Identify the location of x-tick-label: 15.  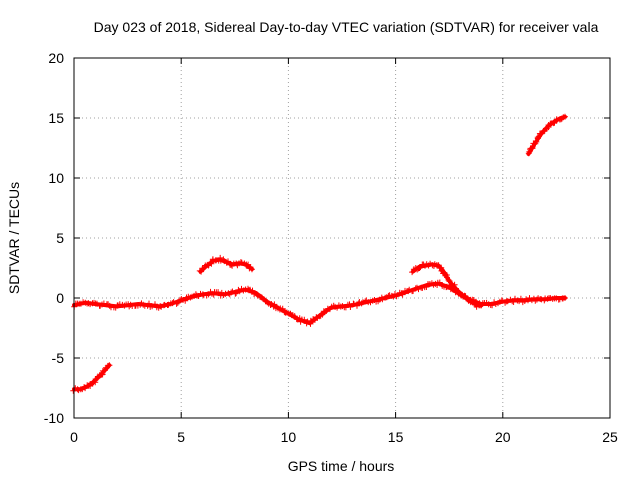
(396, 437).